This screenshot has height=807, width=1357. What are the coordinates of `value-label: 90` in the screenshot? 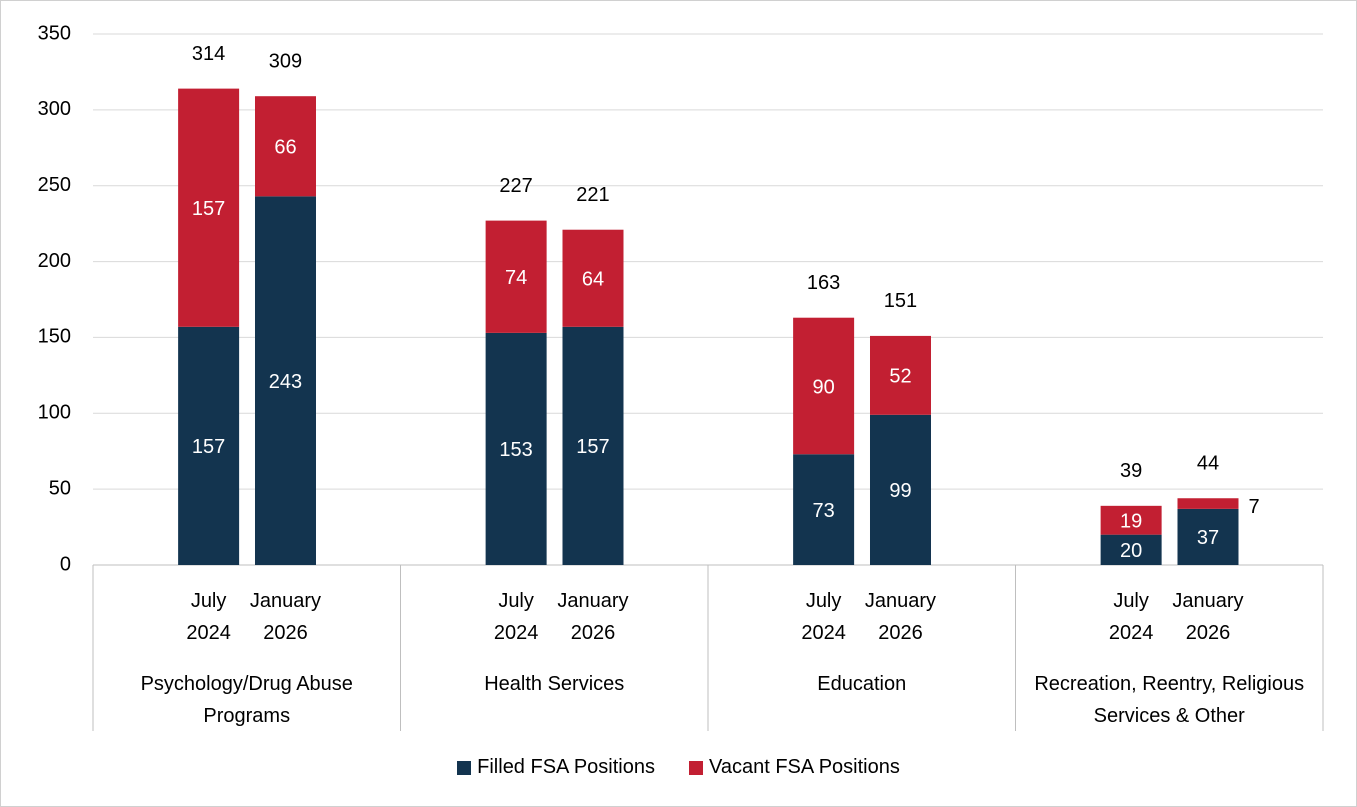 It's located at (823, 387).